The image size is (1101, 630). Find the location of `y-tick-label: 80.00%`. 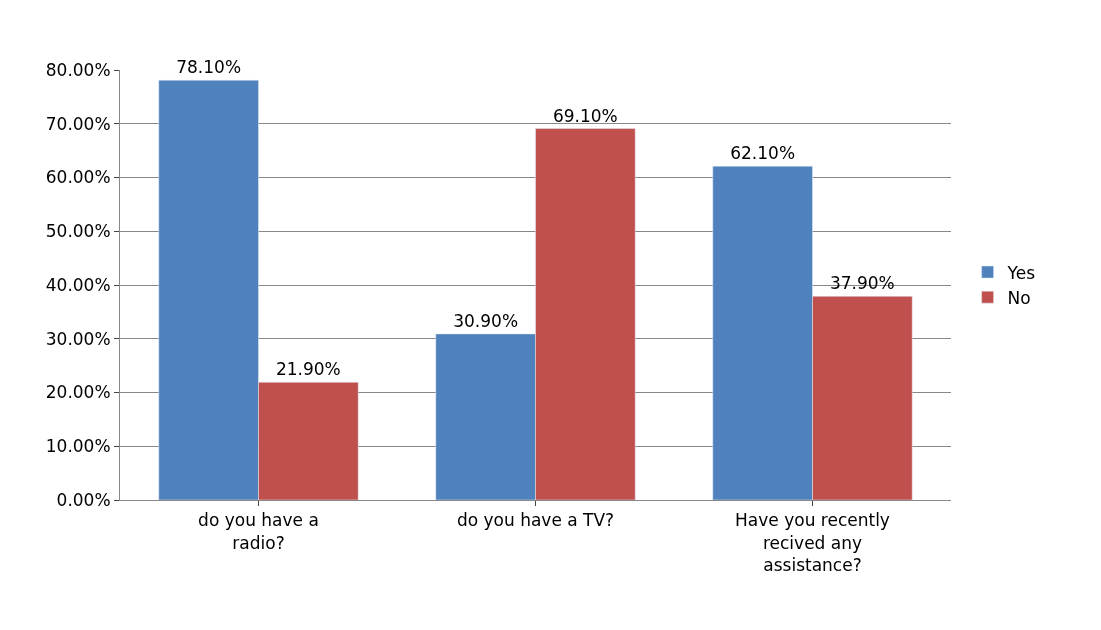

y-tick-label: 80.00% is located at coordinates (78, 69).